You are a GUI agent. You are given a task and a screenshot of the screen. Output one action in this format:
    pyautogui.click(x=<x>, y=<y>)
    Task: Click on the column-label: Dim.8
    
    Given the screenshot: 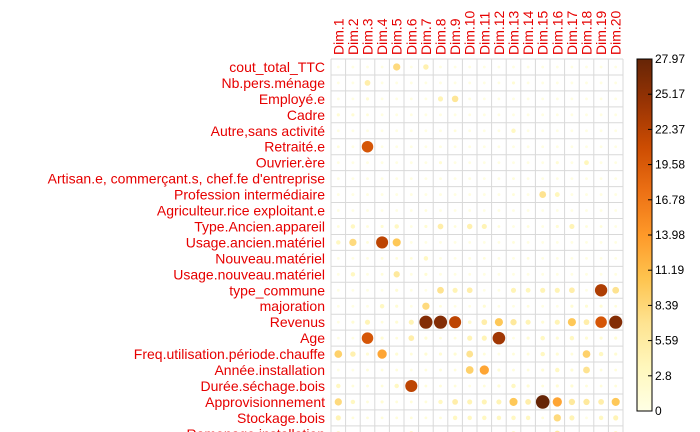 What is the action you would take?
    pyautogui.click(x=441, y=36)
    